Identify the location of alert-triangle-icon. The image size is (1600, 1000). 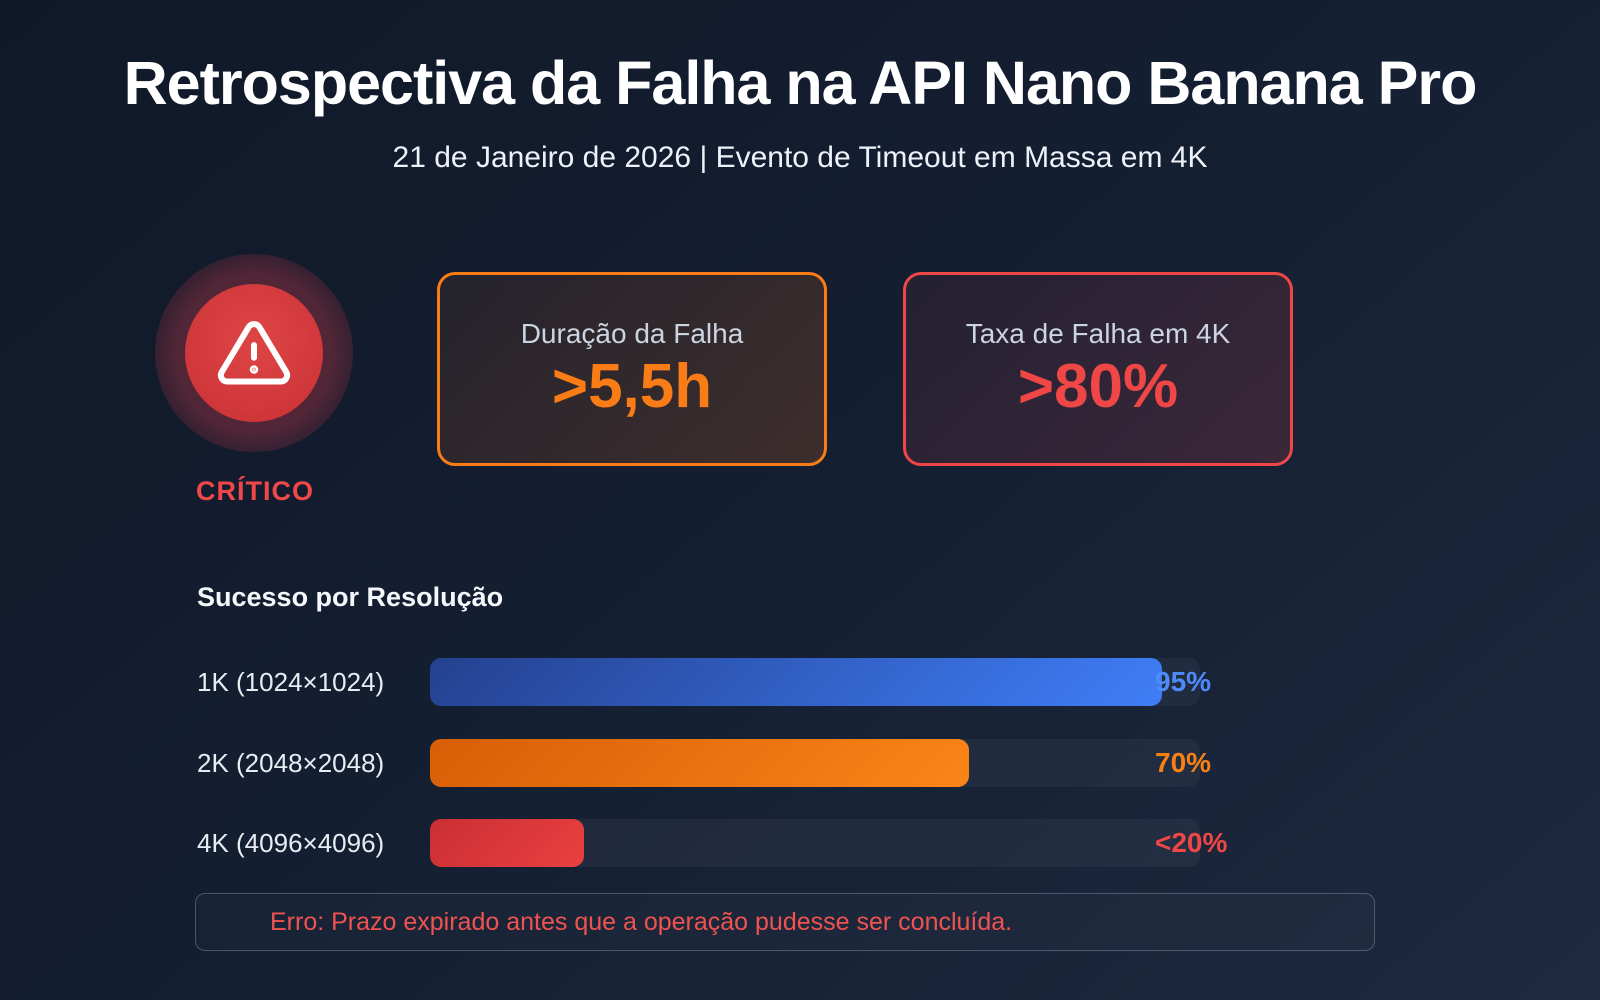
(254, 353).